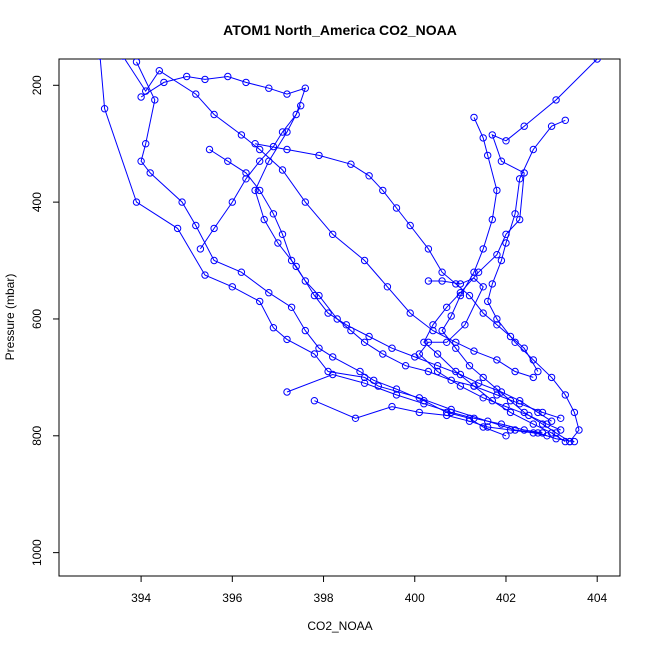 The image size is (650, 650). I want to click on x-tick-label-2: 398, so click(324, 598).